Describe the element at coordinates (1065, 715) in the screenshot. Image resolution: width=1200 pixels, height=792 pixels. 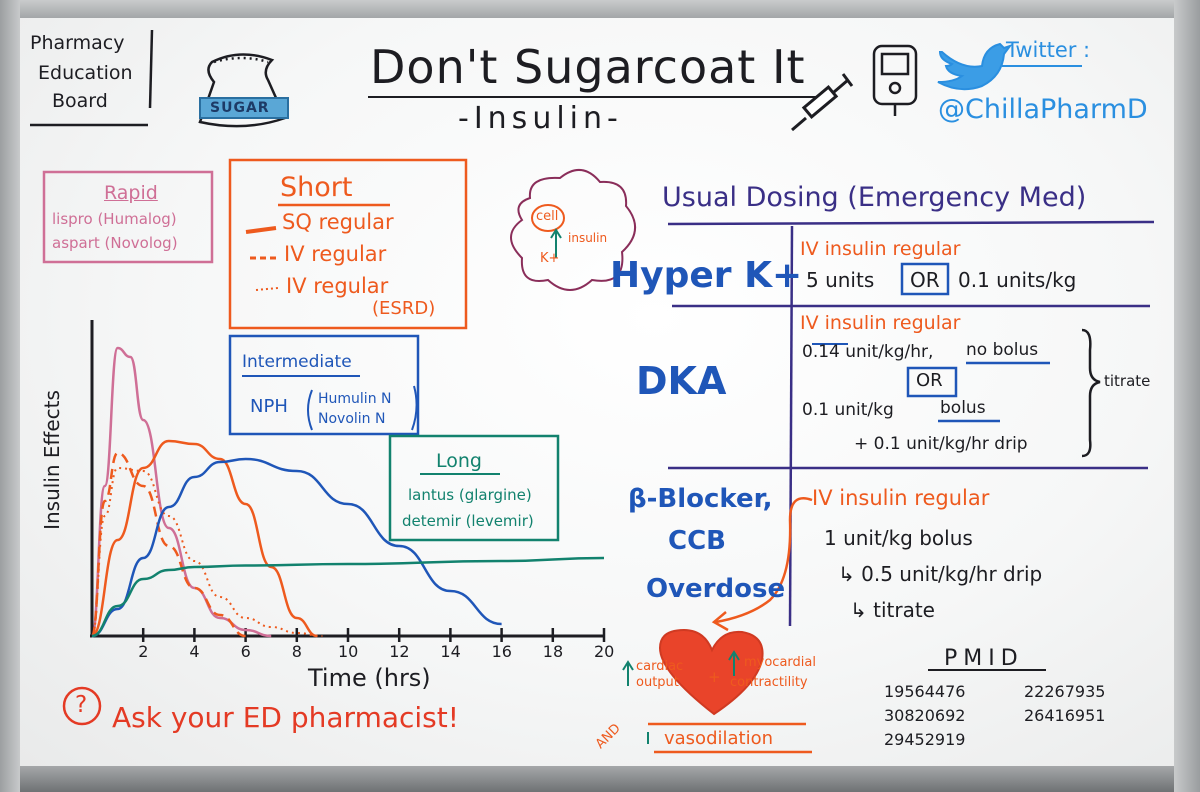
I see `pmid-id-4: 26416951` at that location.